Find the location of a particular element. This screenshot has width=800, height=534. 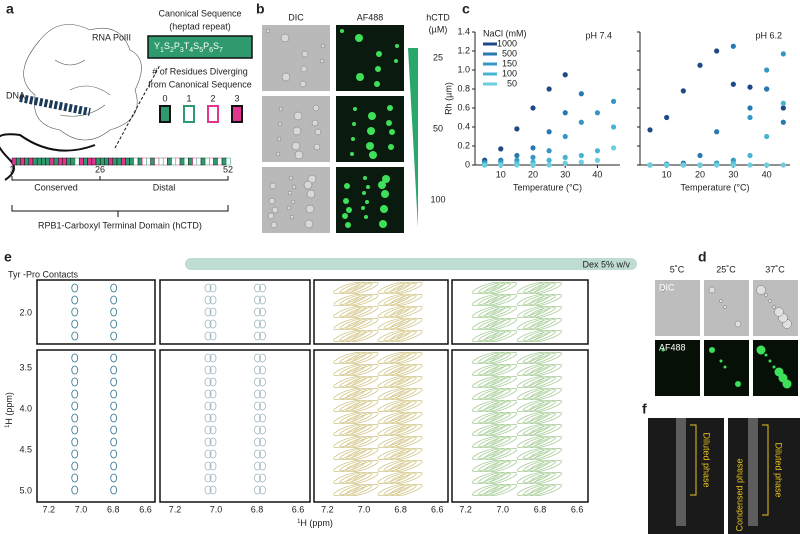

residue-position: 1 is located at coordinates (162, 50).